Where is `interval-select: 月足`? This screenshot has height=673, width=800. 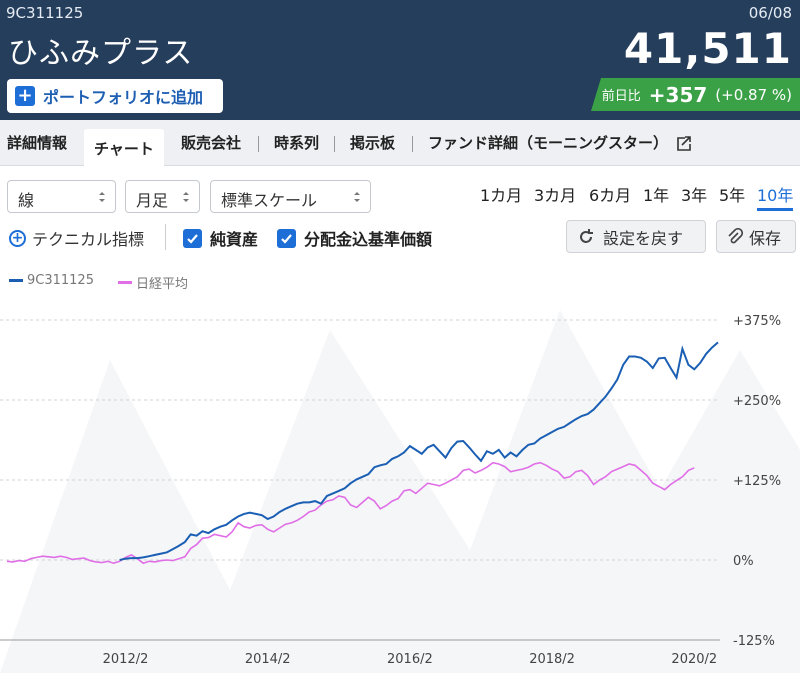
interval-select: 月足 is located at coordinates (162, 196).